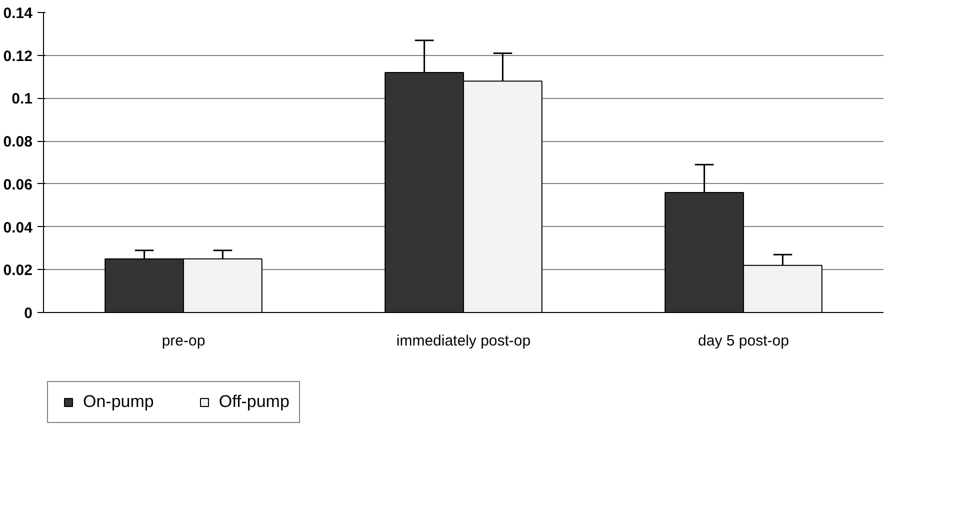 The width and height of the screenshot is (966, 510). Describe the element at coordinates (28, 313) in the screenshot. I see `y-tick-label: 0` at that location.